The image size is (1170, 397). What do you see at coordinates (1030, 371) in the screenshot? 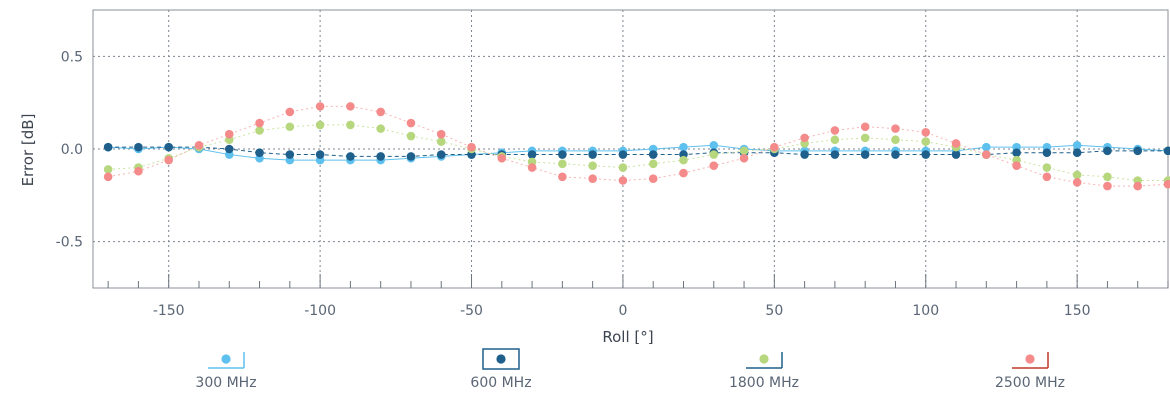
I see `legend-item: 2500 MHz` at bounding box center [1030, 371].